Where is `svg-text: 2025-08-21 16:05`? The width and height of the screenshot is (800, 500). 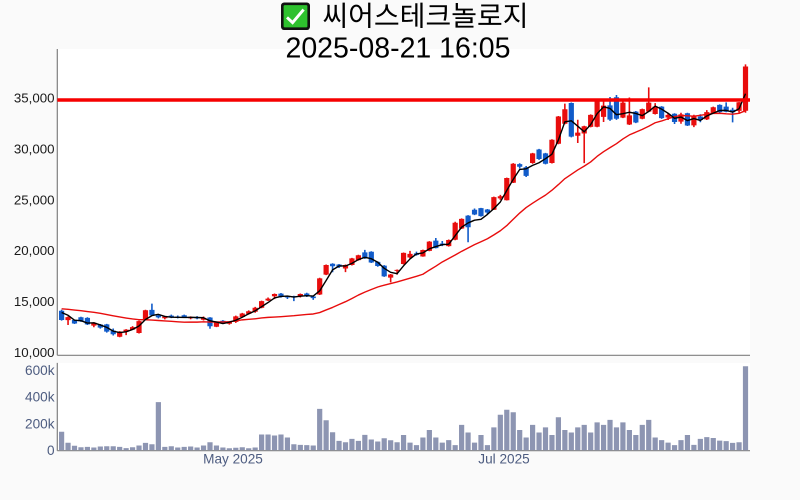 svg-text: 2025-08-21 16:05 is located at coordinates (397, 49).